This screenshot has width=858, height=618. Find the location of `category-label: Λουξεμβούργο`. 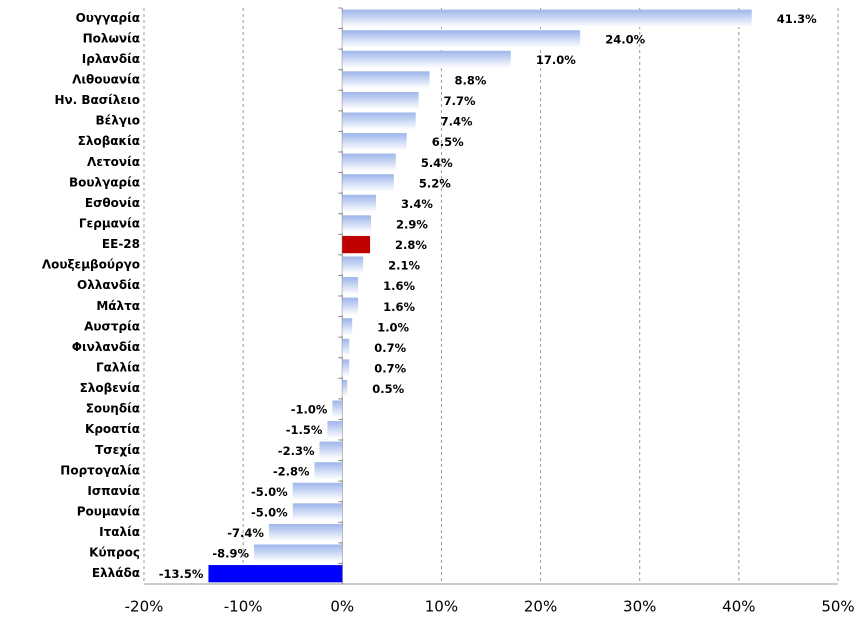

category-label: Λουξεμβούργο is located at coordinates (91, 265).